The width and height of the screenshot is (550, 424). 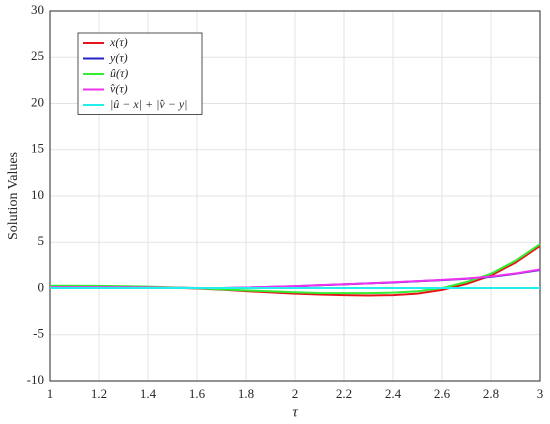 I want to click on y-tick-label: 20, so click(x=37, y=101).